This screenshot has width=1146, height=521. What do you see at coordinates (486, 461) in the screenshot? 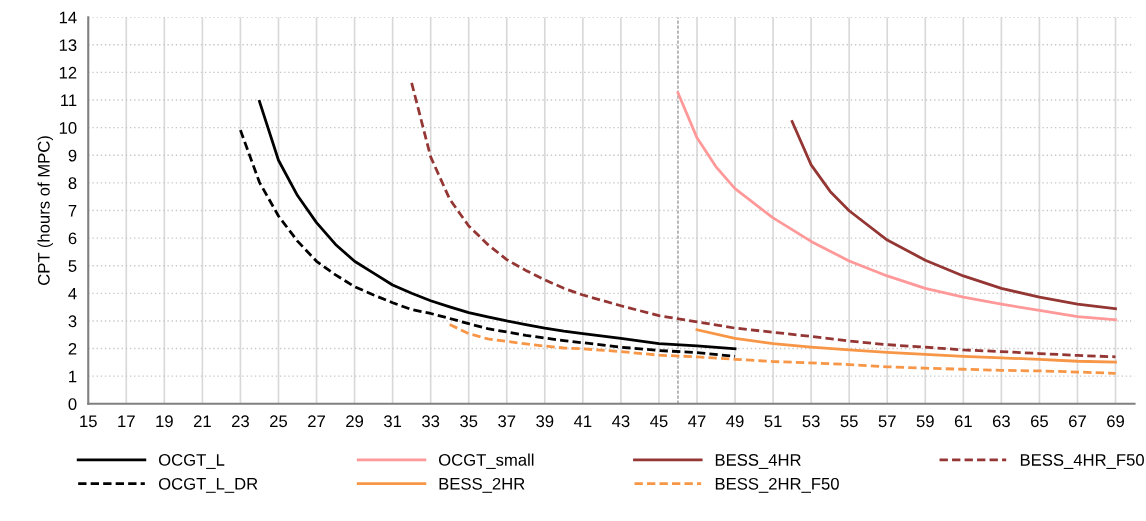
I see `legend-label: OCGT_small` at bounding box center [486, 461].